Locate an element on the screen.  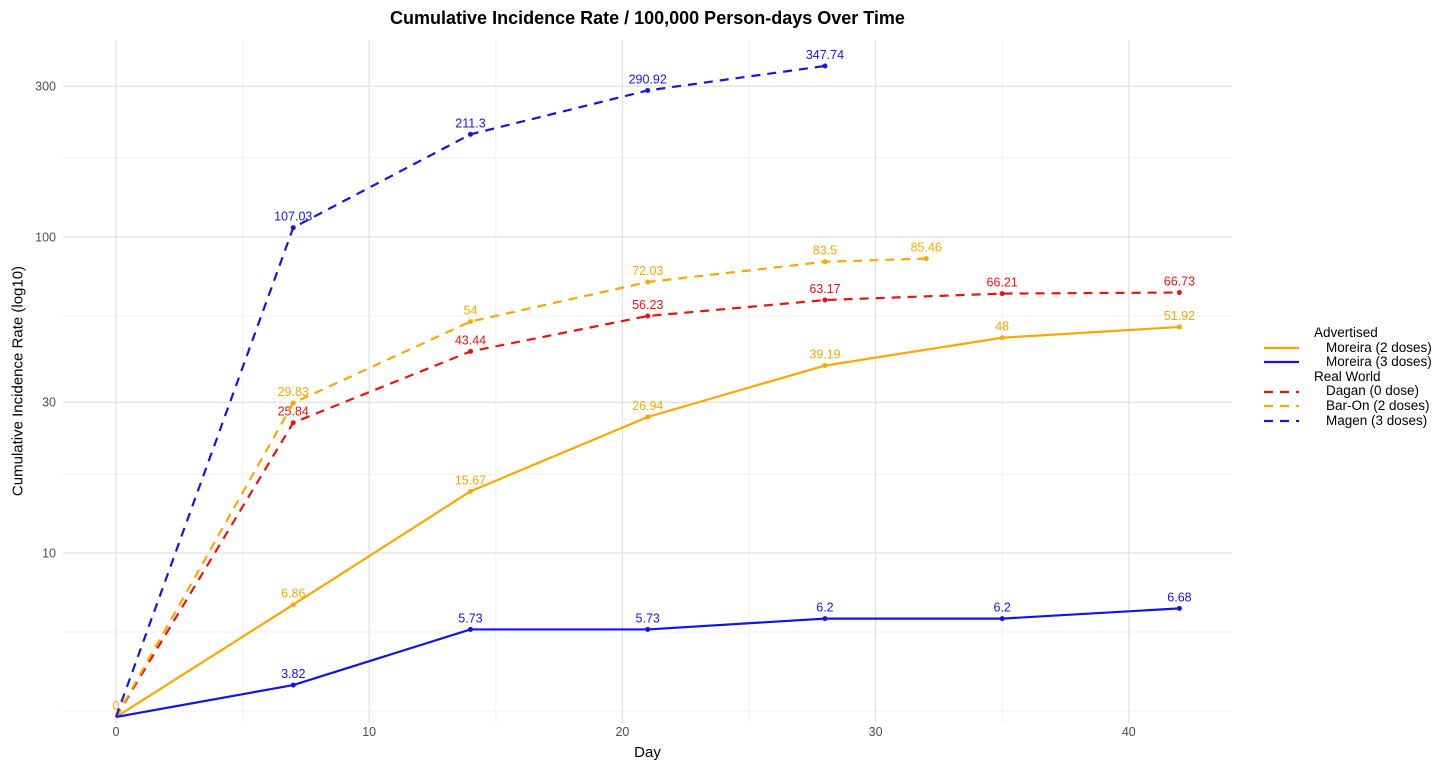
legend-item: Magen (3 doses) is located at coordinates (1350, 420).